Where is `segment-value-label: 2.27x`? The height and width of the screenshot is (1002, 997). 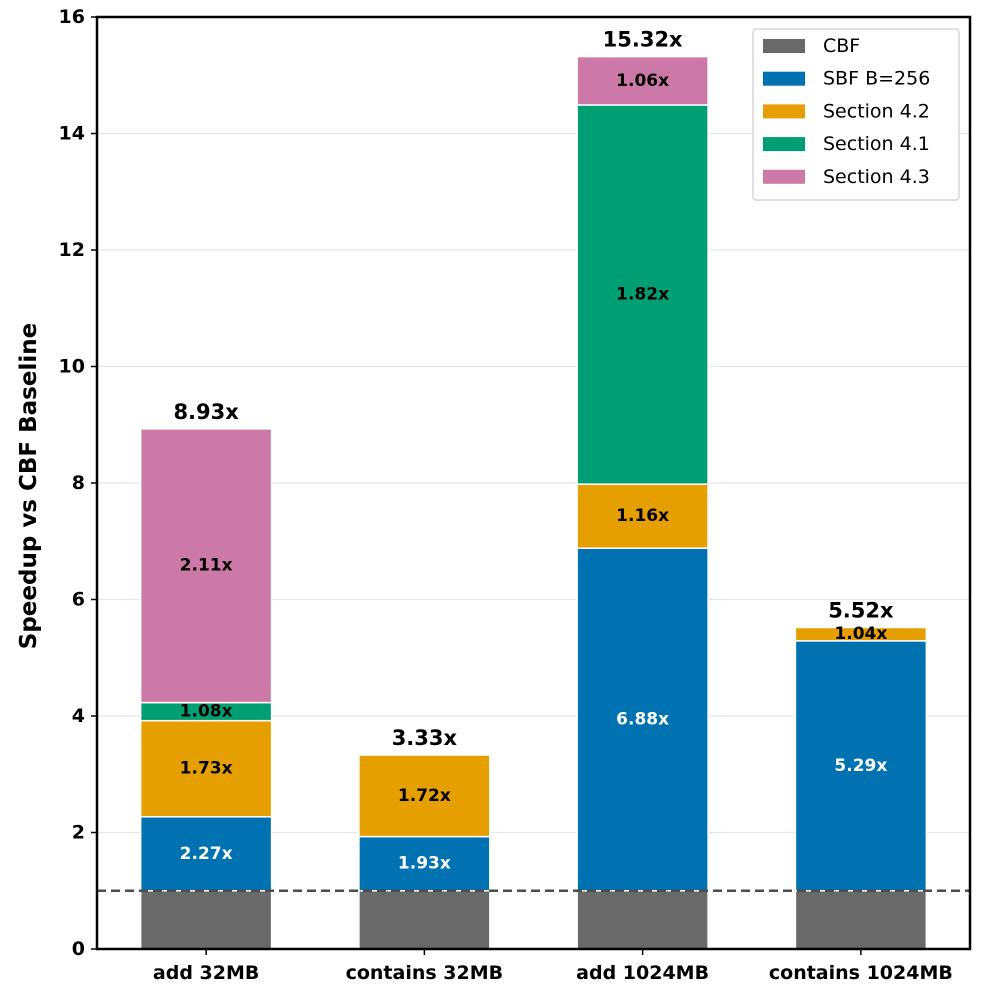
segment-value-label: 2.27x is located at coordinates (206, 854).